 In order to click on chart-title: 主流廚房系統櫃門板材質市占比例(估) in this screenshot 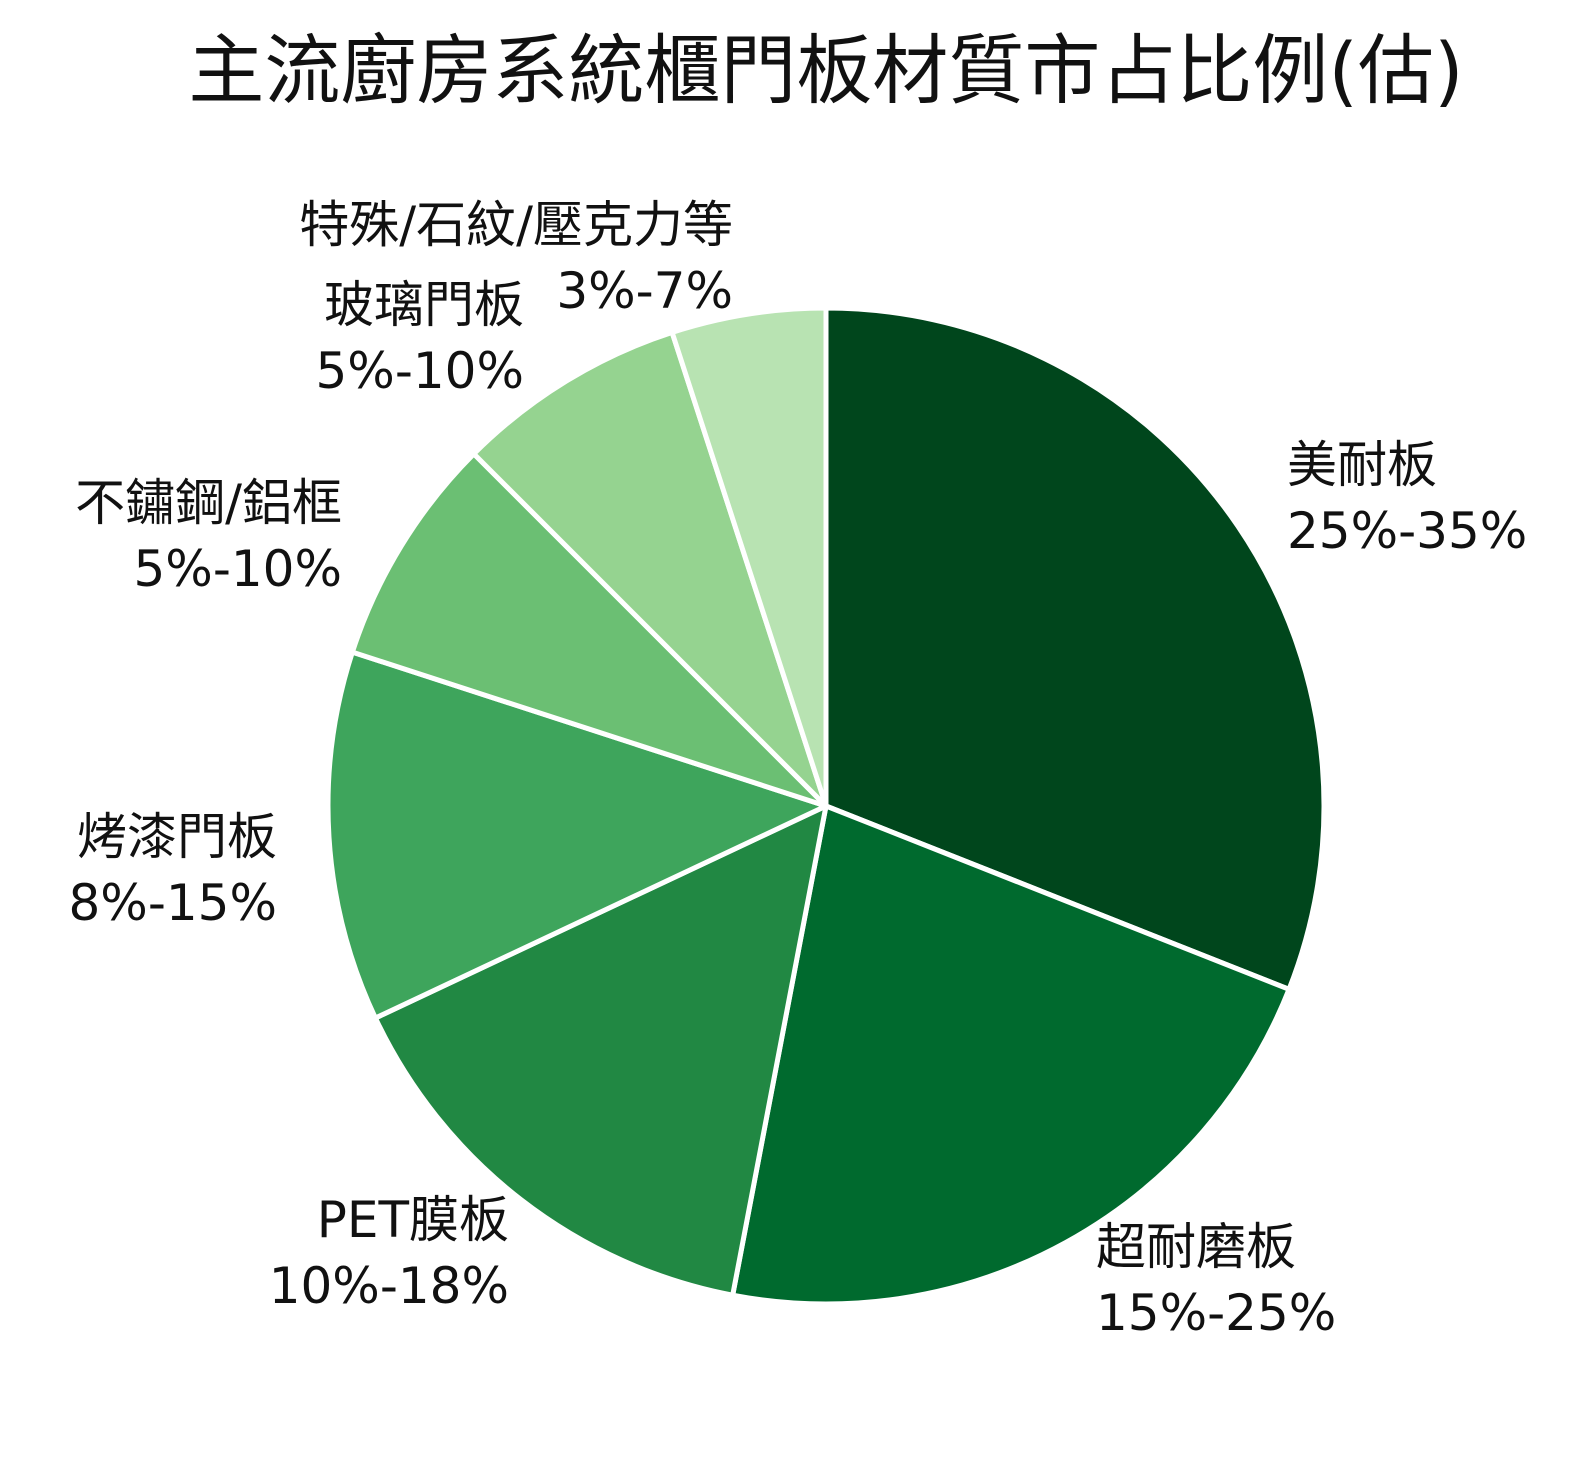, I will do `click(825, 70)`.